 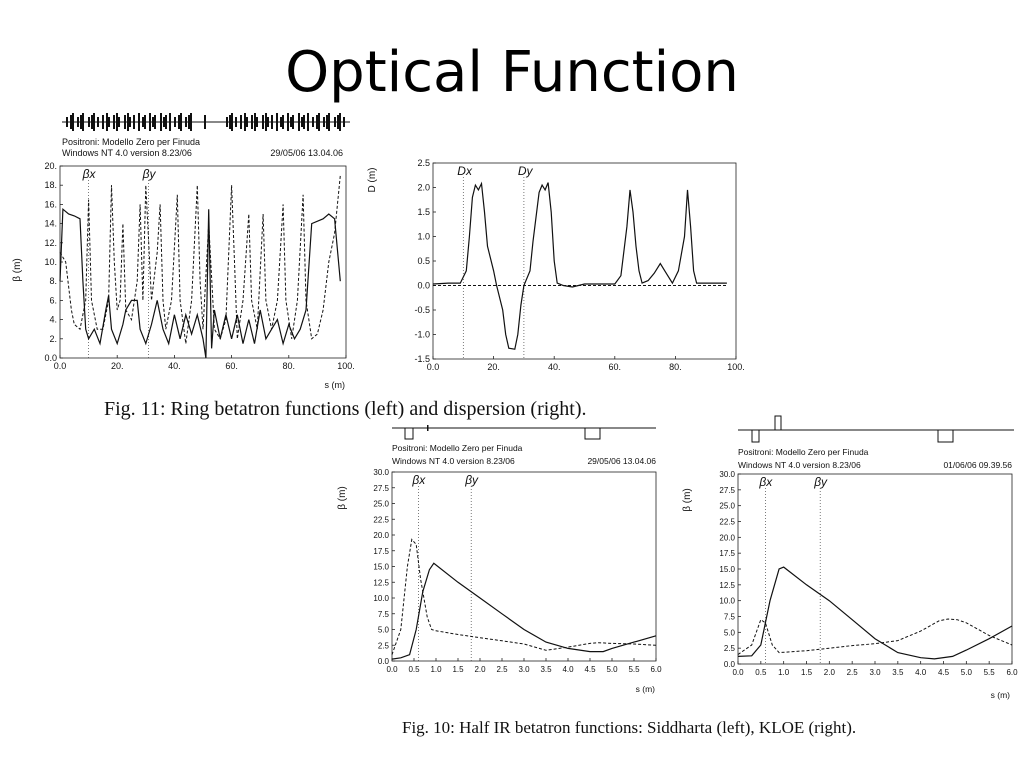 I want to click on y-axis-label: D (m), so click(x=372, y=180).